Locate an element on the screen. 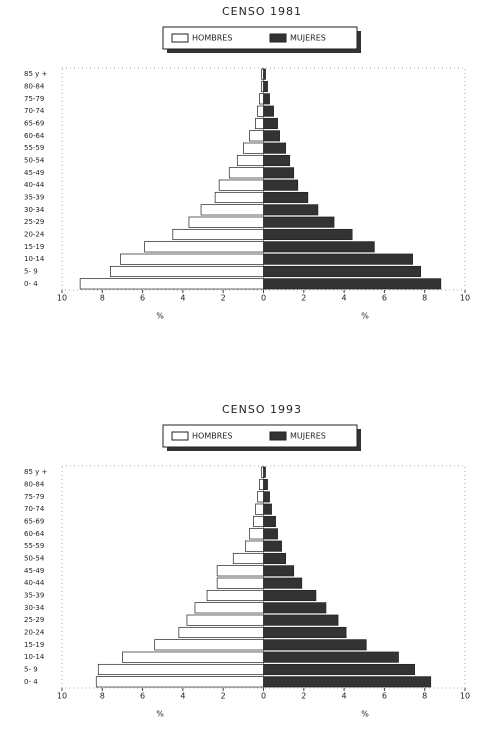 Image resolution: width=484 pixels, height=751 pixels. y-tick-label: 55-59 is located at coordinates (34, 148).